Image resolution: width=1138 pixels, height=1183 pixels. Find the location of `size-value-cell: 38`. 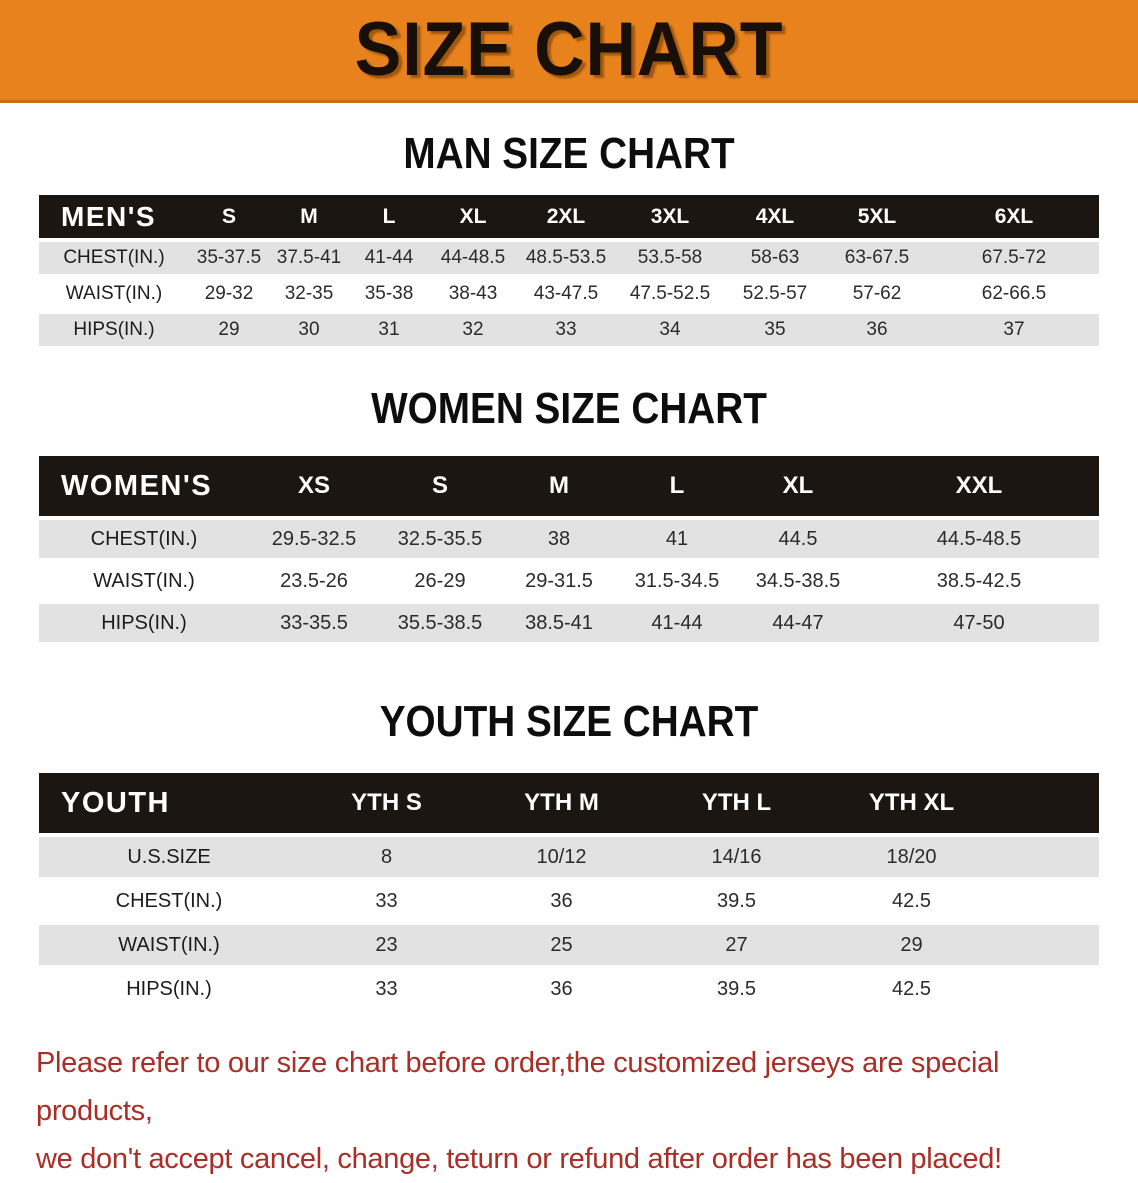

size-value-cell: 38 is located at coordinates (559, 539).